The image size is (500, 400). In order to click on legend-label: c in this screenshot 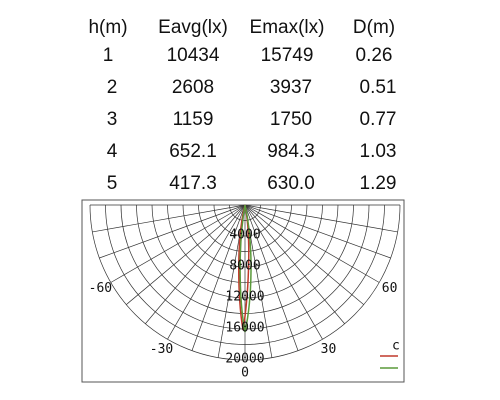, I will do `click(396, 346)`.